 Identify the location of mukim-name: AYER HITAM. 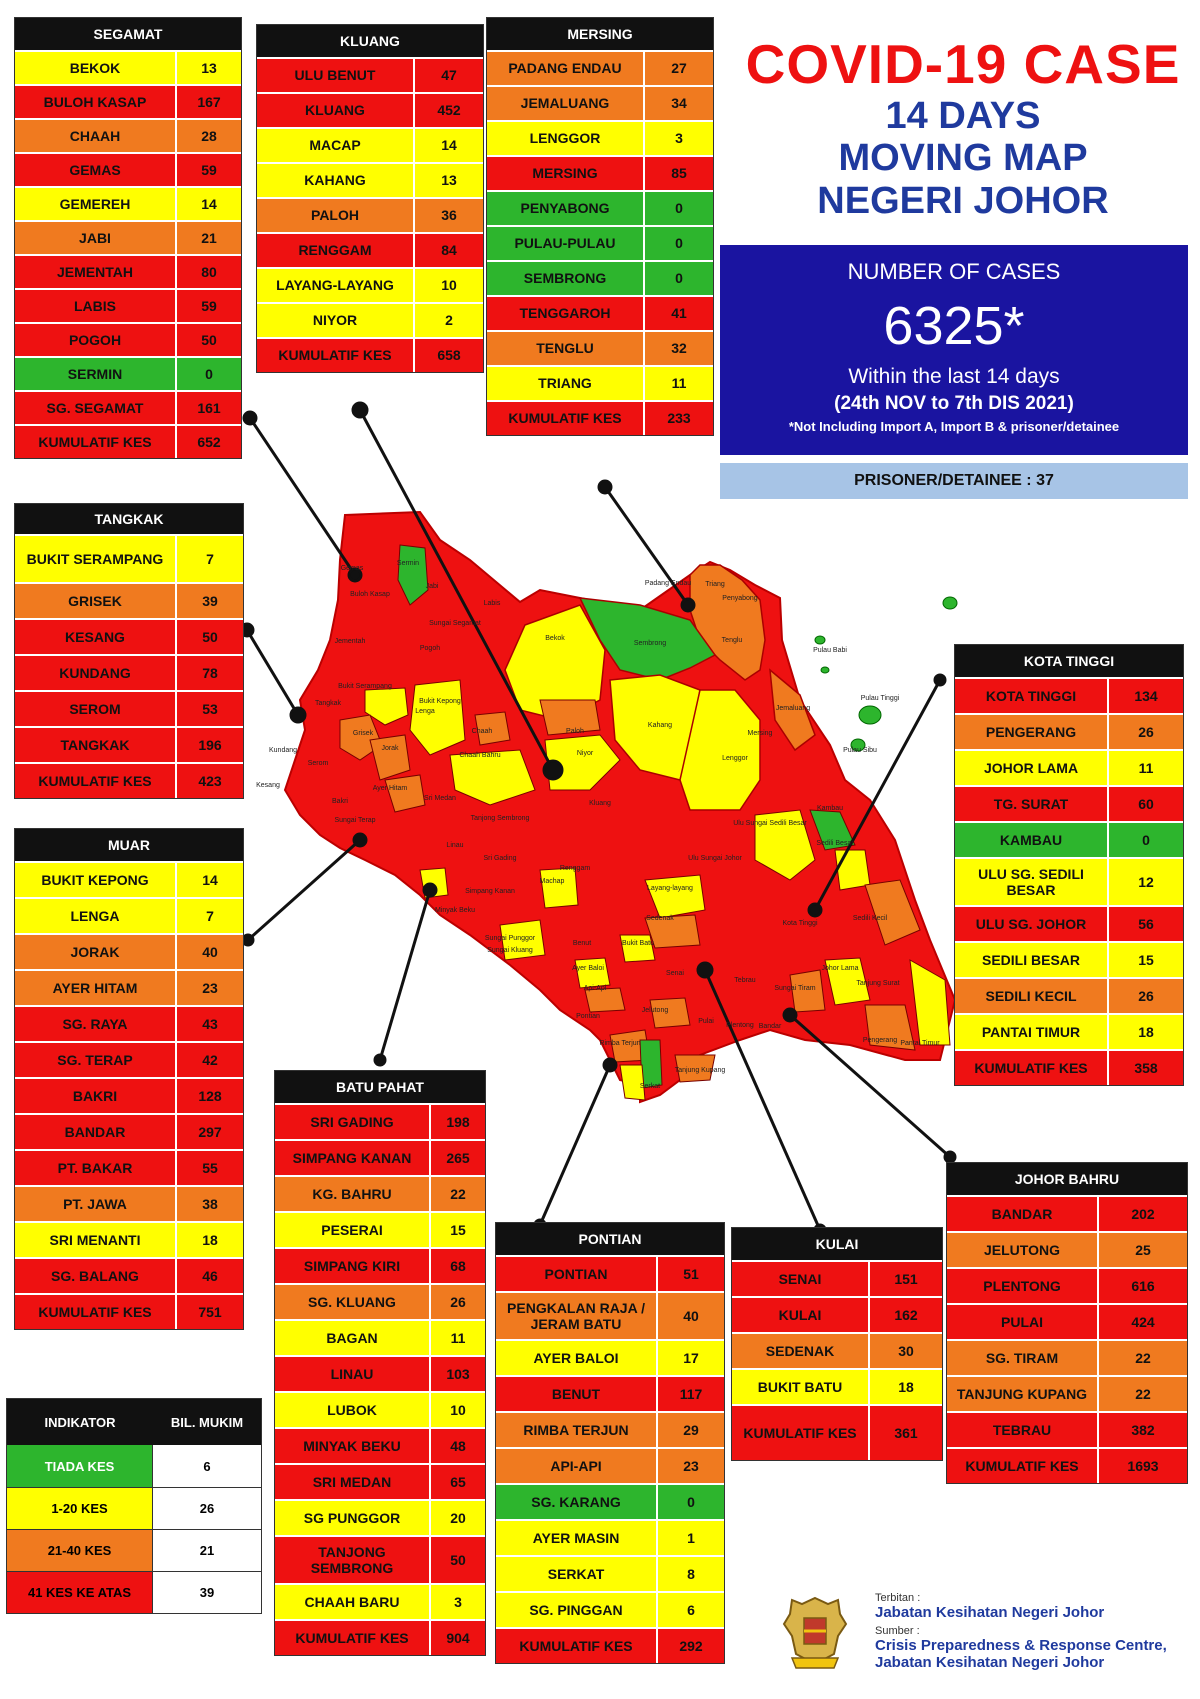
(96, 988).